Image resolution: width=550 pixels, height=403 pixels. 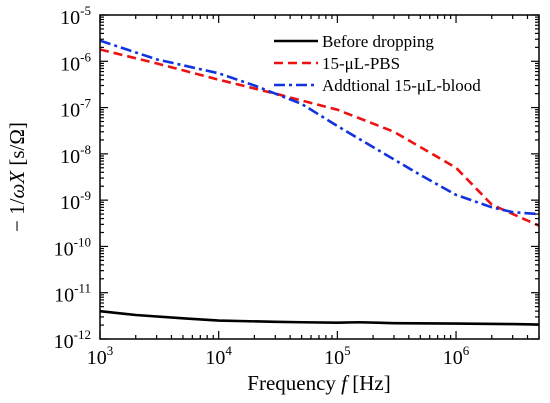 I want to click on y-tick-label: 10⁻⁵, so click(x=75, y=16).